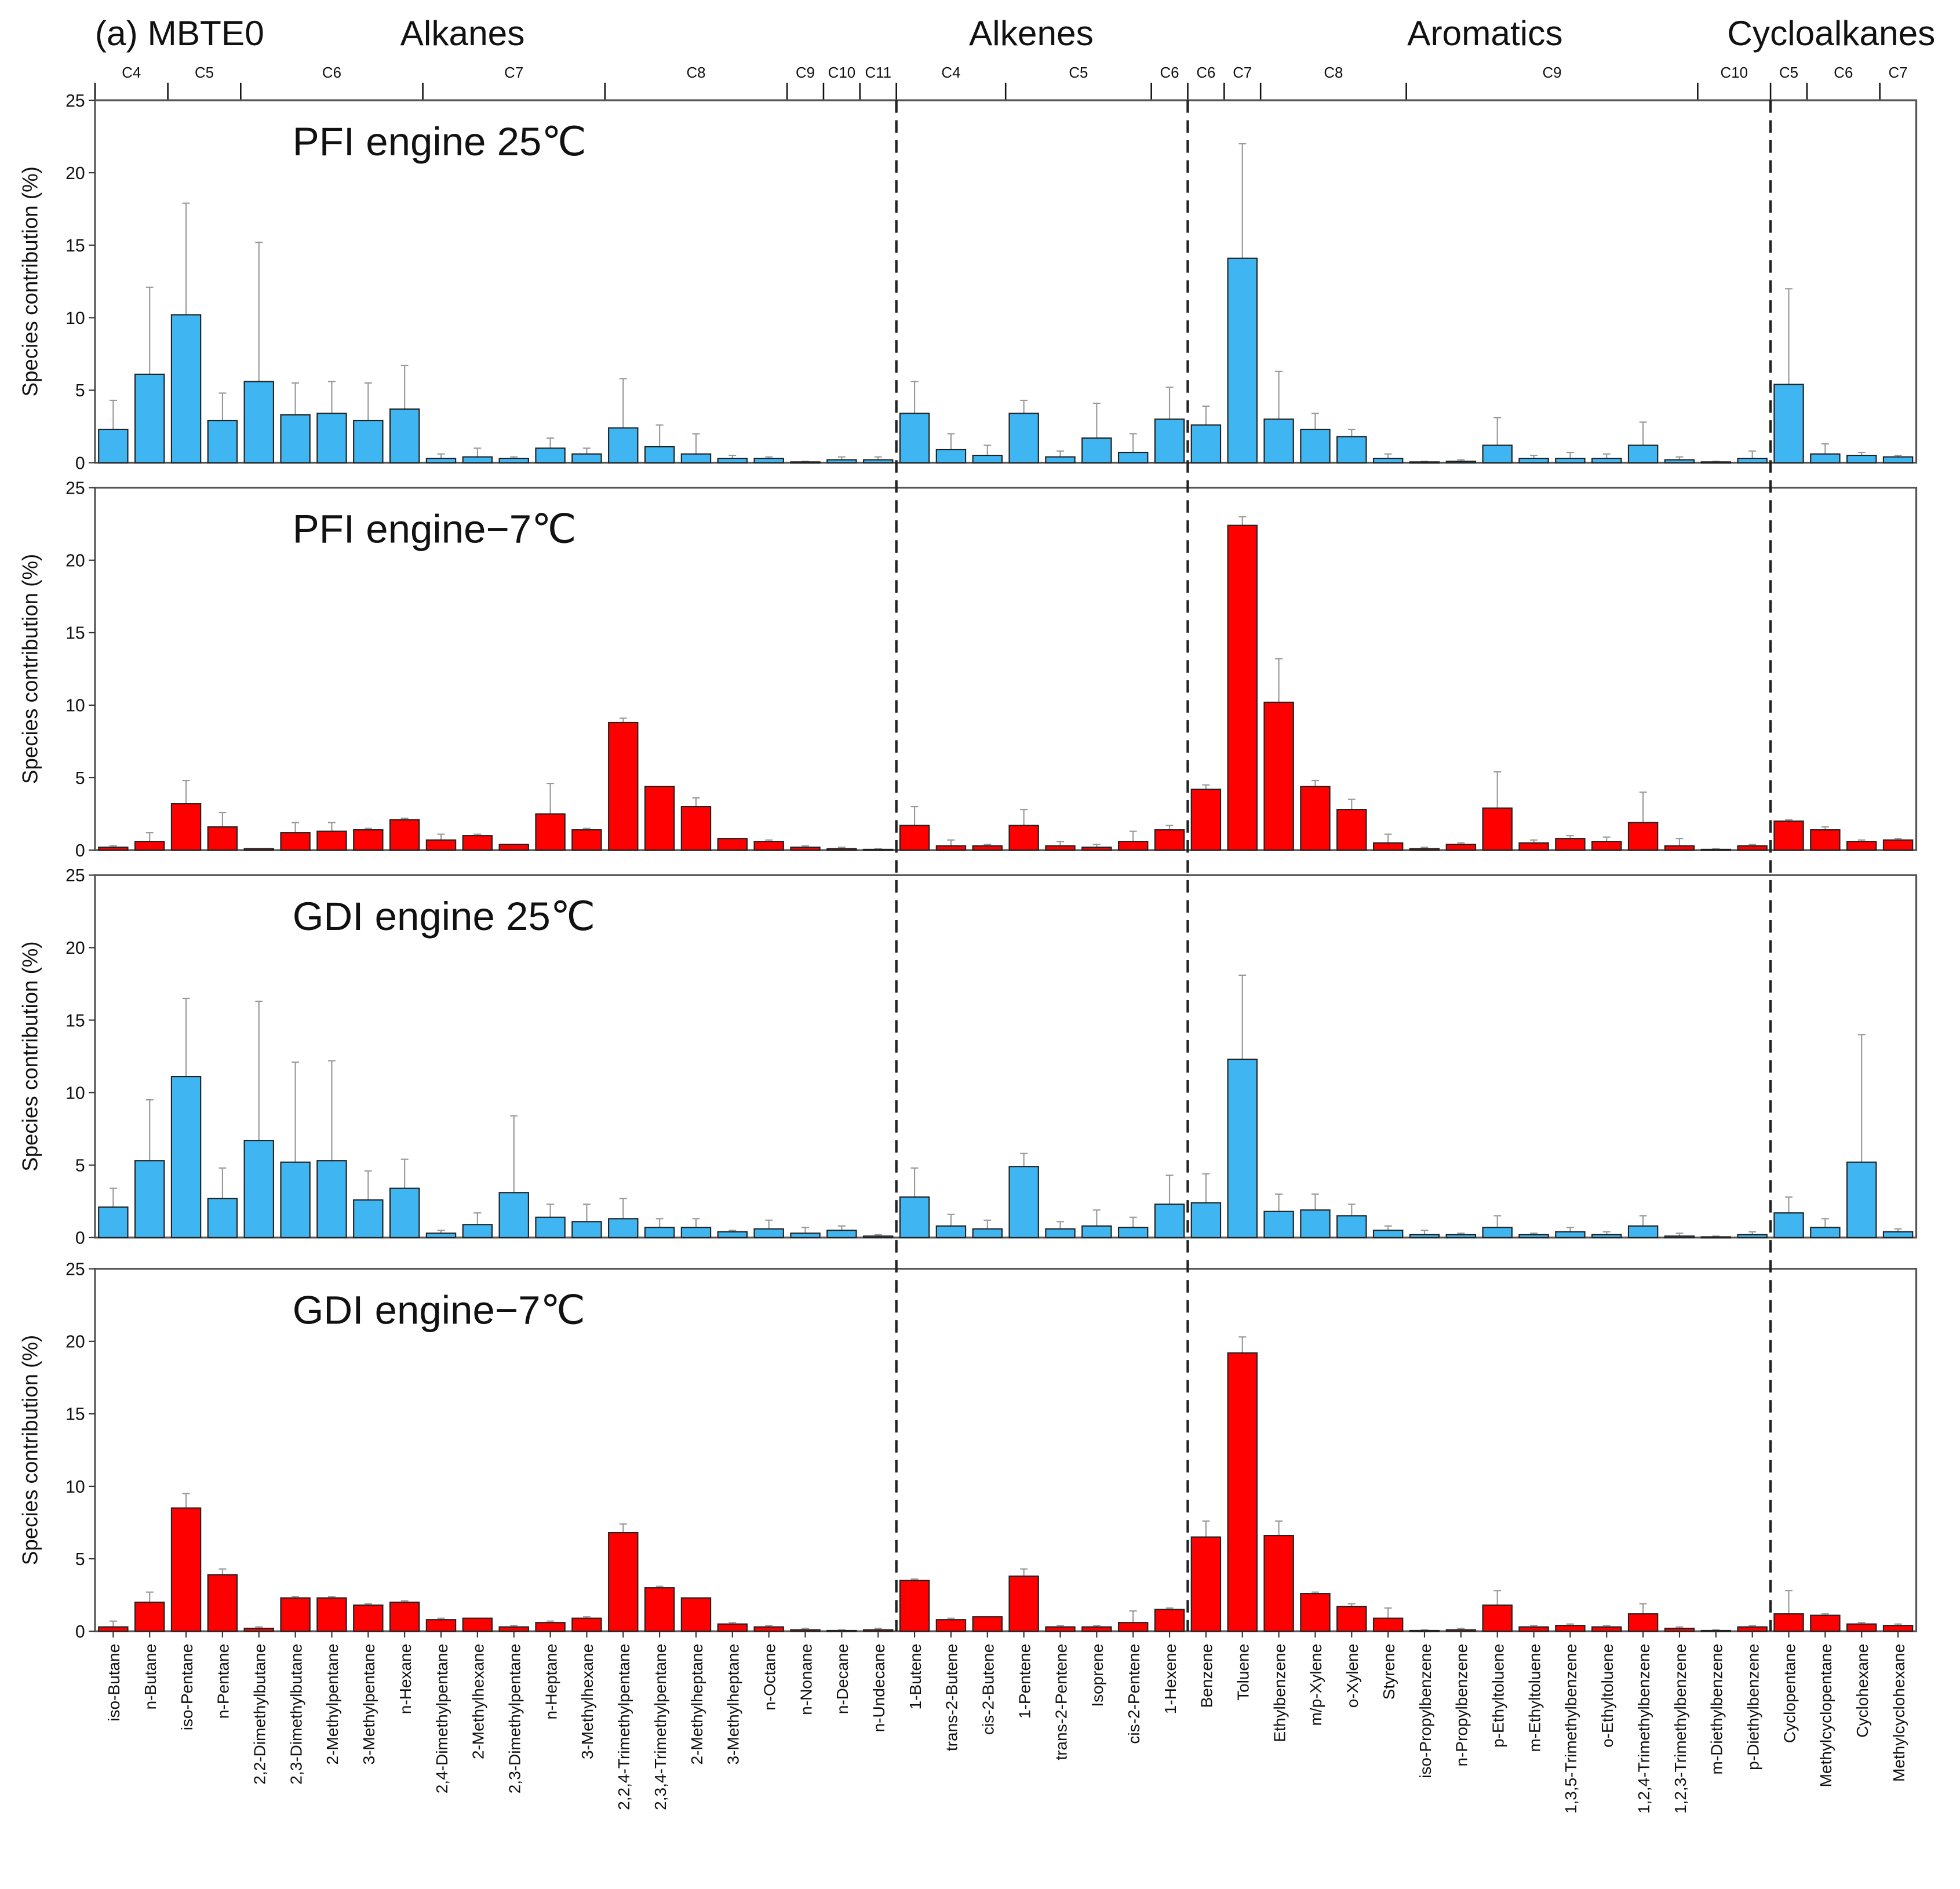  I want to click on figure-title: (a) MBTE0, so click(179, 33).